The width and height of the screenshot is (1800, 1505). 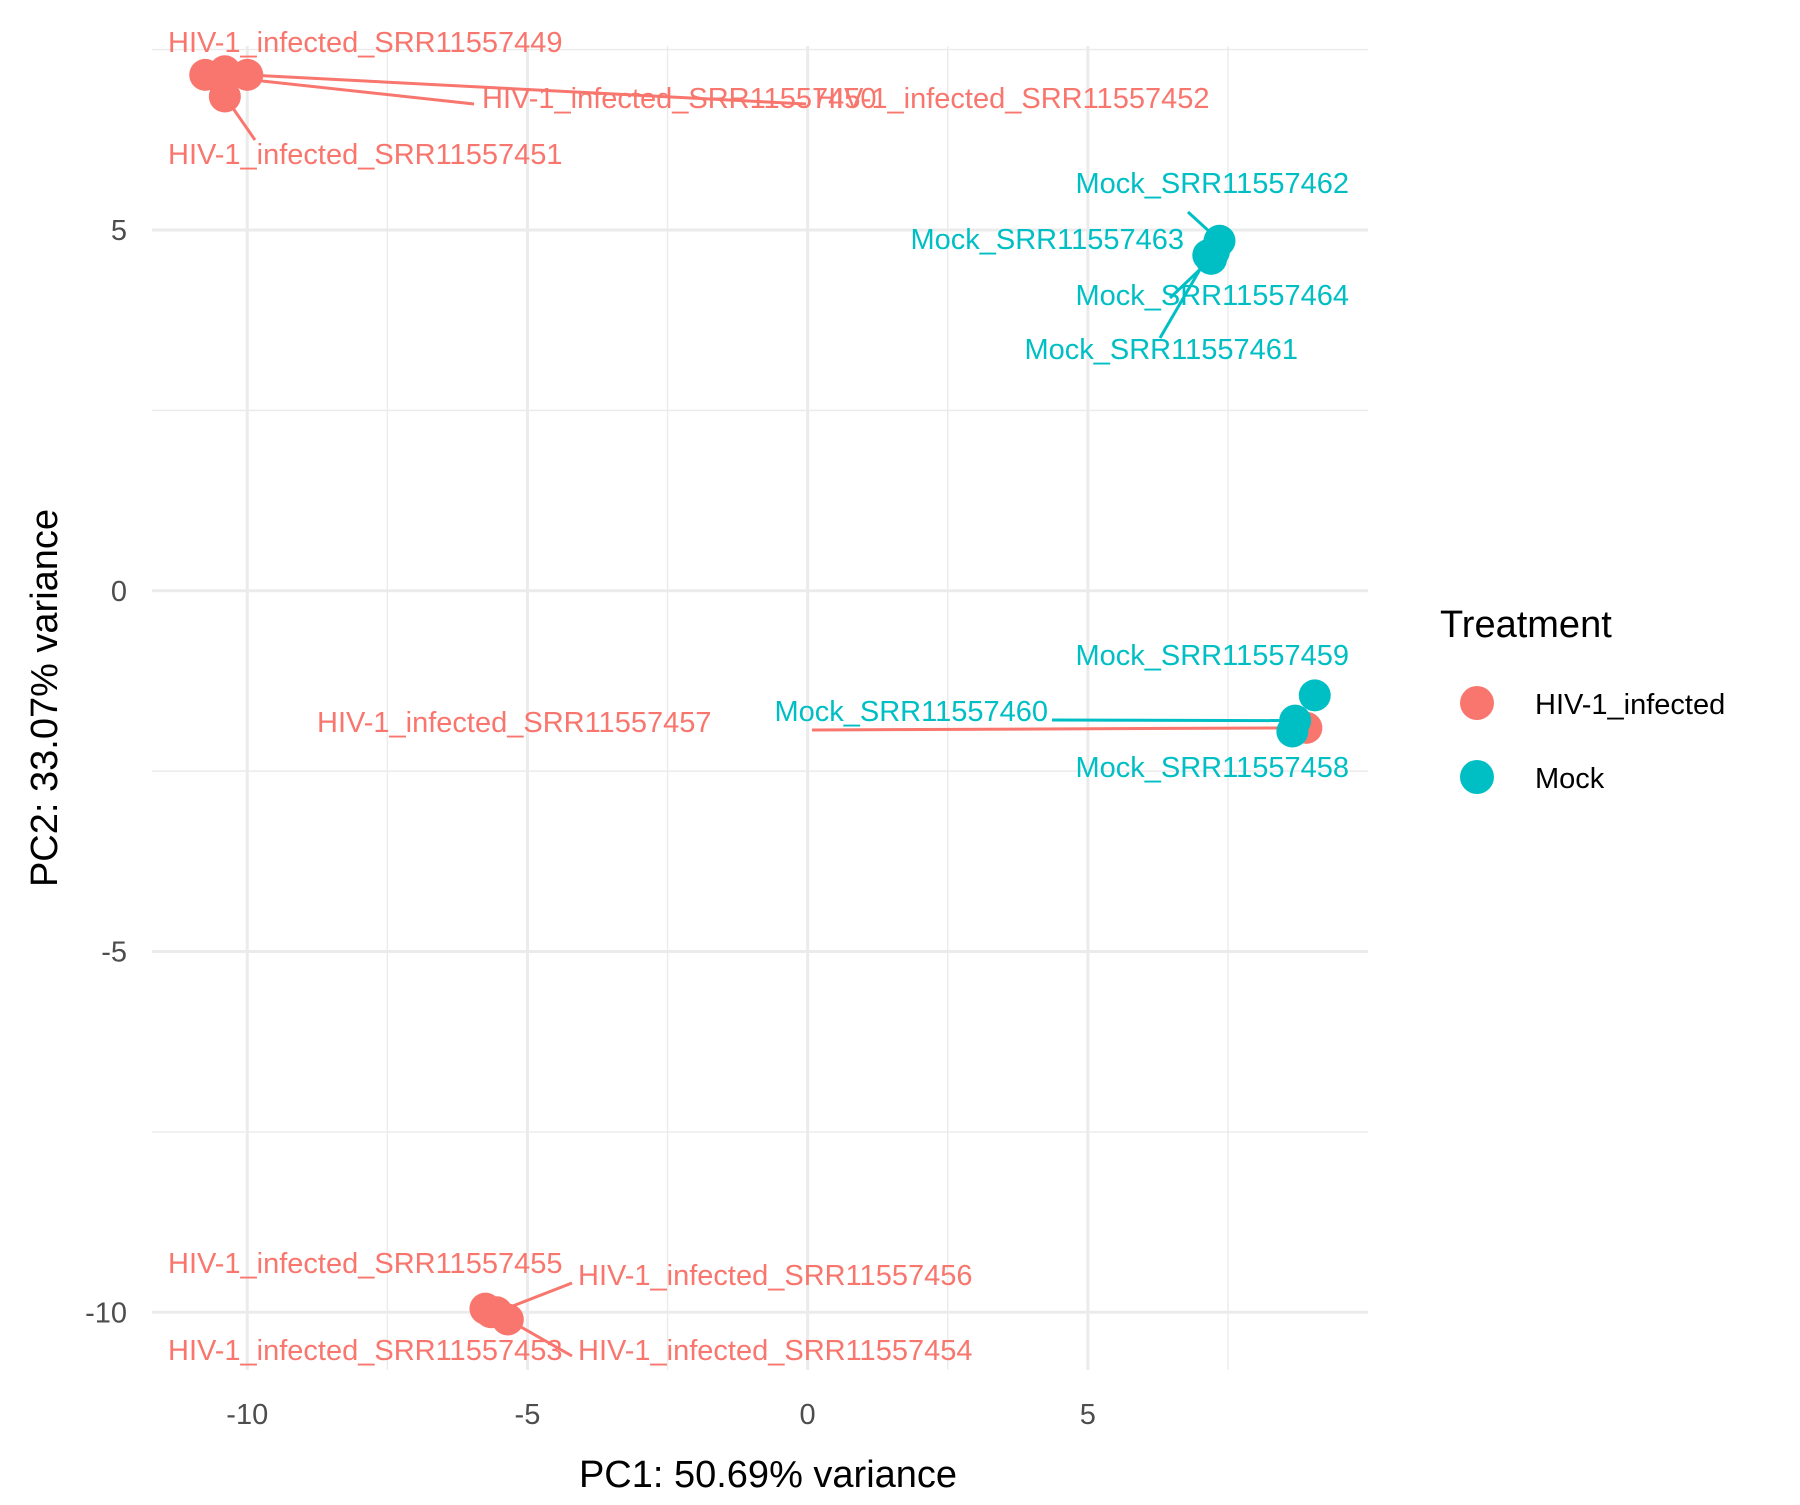 What do you see at coordinates (1012, 99) in the screenshot?
I see `point-label-hiv-1-infected-srr11557452: HIV-1_infected_SRR11557452` at bounding box center [1012, 99].